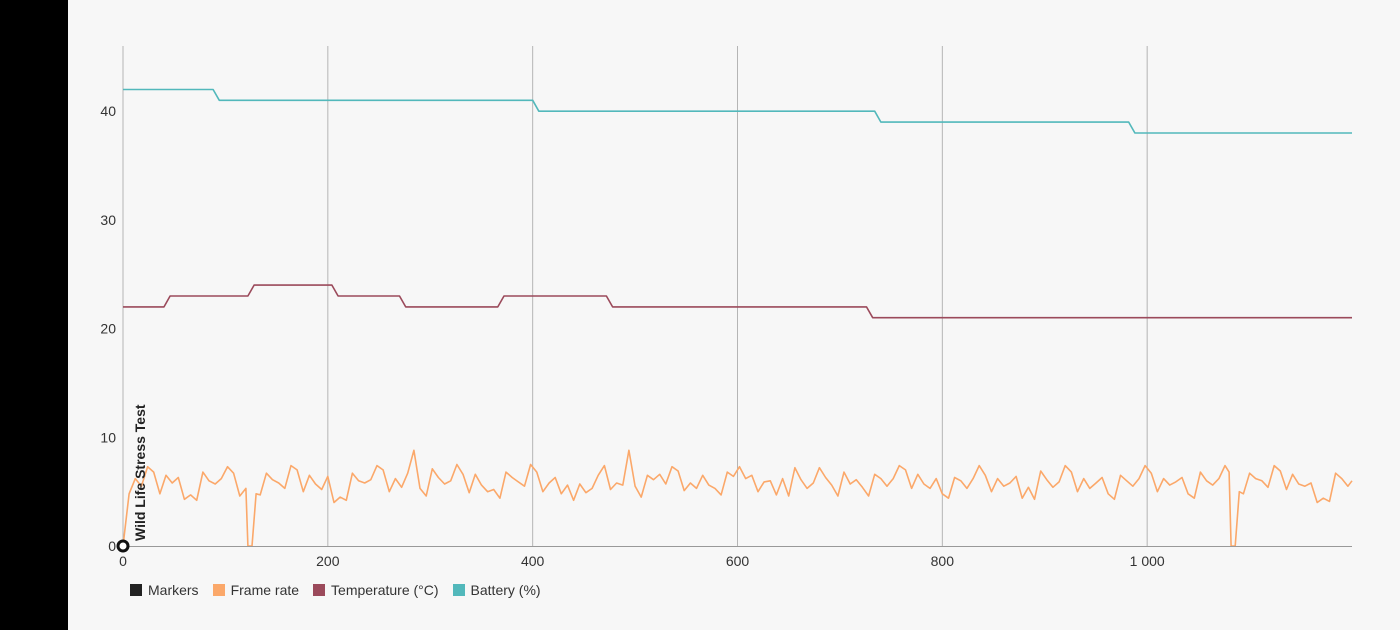 The height and width of the screenshot is (630, 1400). I want to click on legend-item-temperature: Temperature (°C), so click(376, 590).